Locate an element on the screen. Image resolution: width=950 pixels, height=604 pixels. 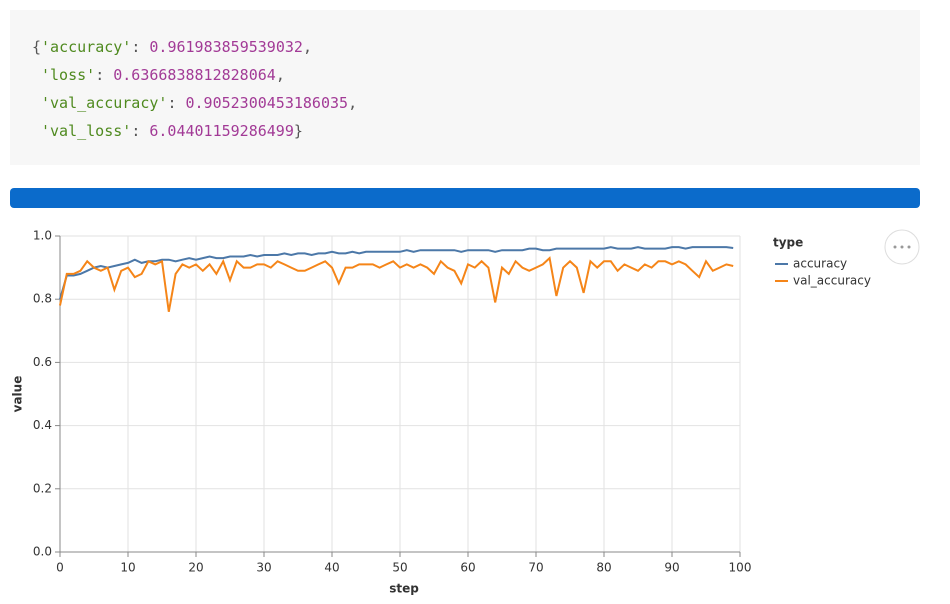
legend-label: accuracy is located at coordinates (820, 264).